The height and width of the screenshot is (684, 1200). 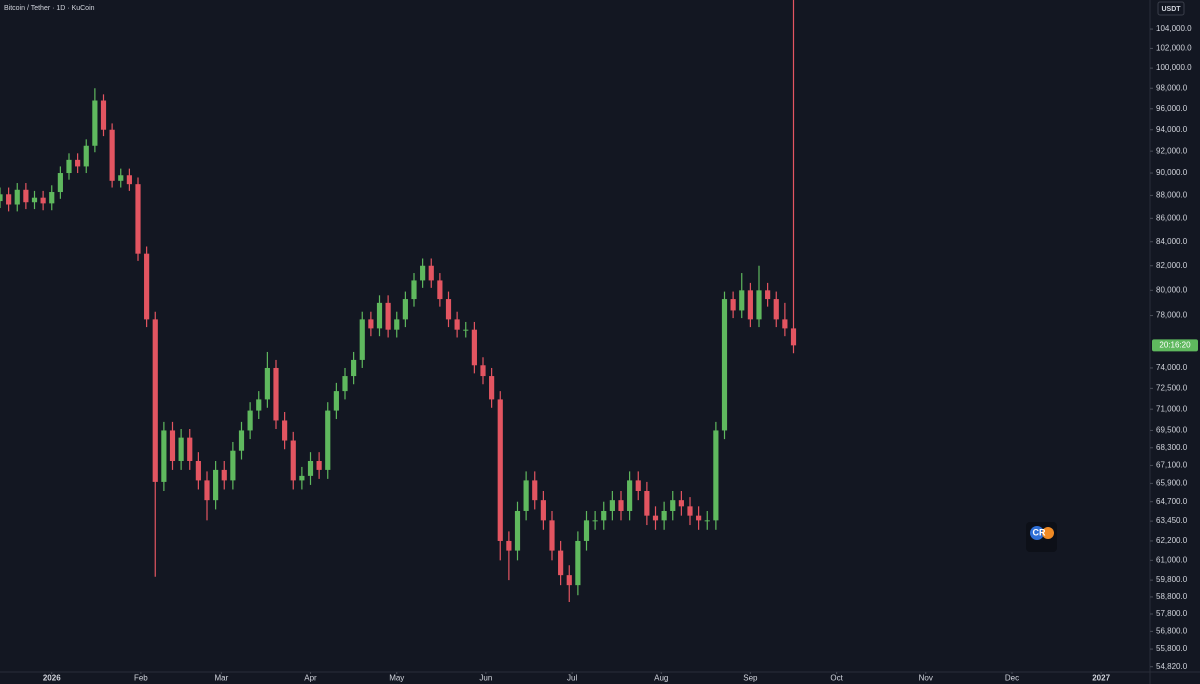 I want to click on y-tick-label: 88,000.0, so click(x=1172, y=195).